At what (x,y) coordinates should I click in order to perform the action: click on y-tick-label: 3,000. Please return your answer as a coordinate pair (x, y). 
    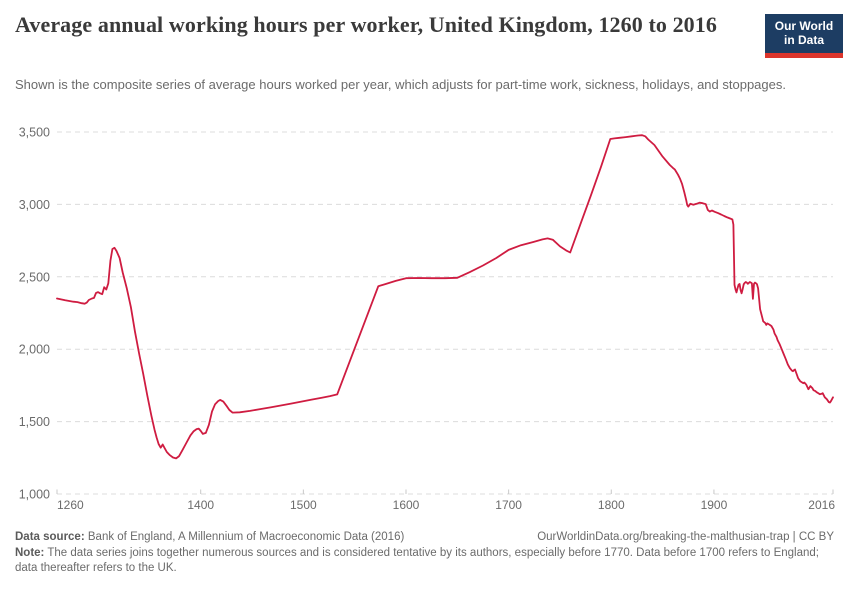
    Looking at the image, I should click on (34, 205).